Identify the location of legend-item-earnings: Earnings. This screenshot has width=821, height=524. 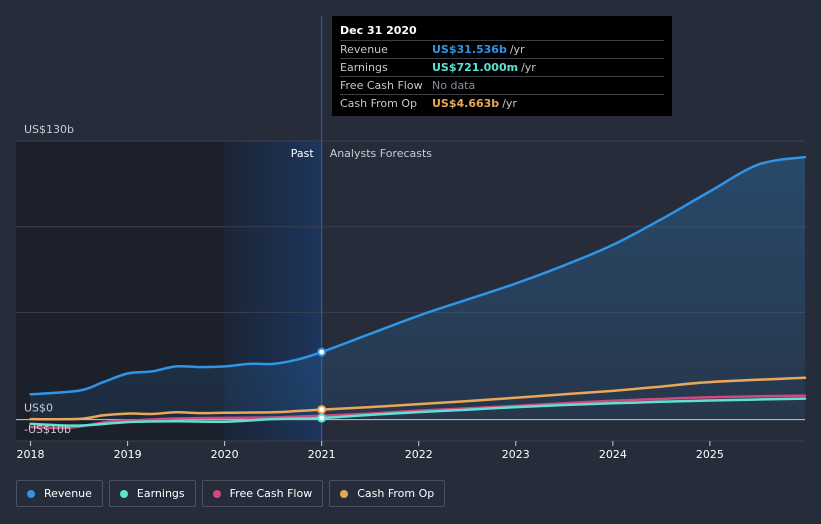
(152, 493).